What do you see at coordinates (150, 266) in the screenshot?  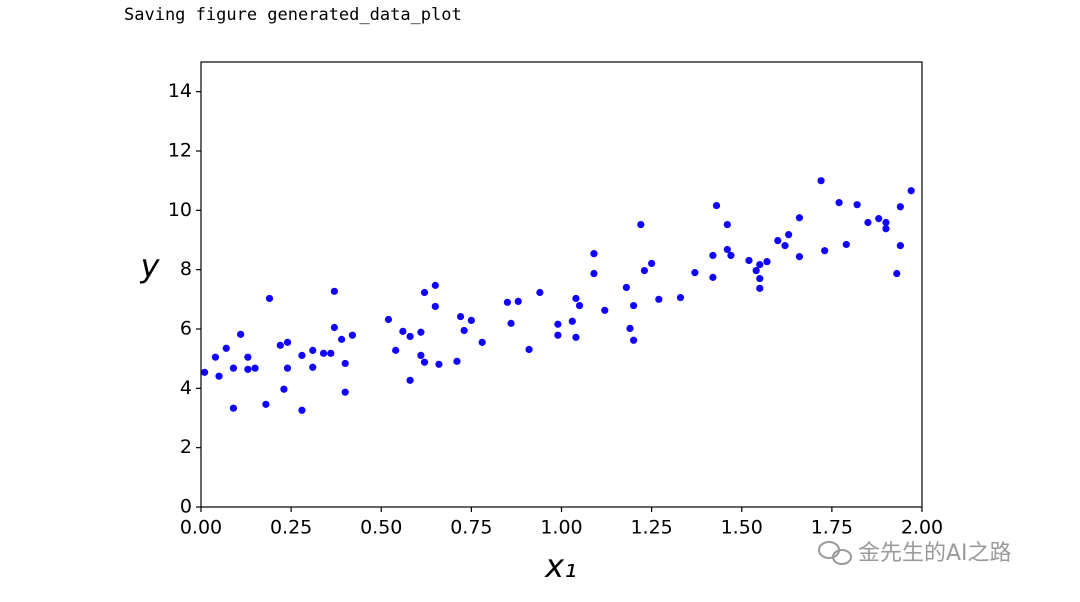 I see `y-axis-label: y` at bounding box center [150, 266].